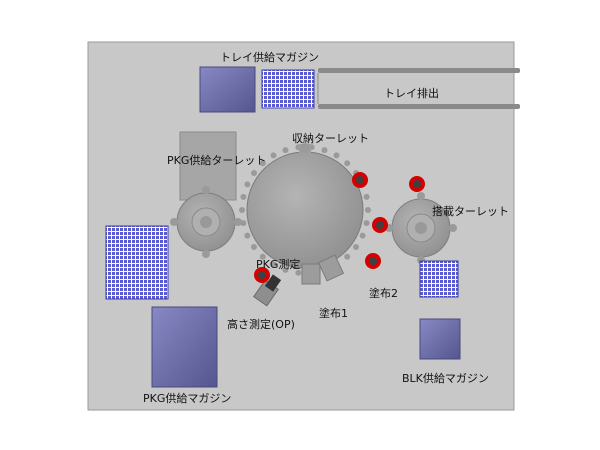  I want to click on pkg-supply-rail, so click(208, 166).